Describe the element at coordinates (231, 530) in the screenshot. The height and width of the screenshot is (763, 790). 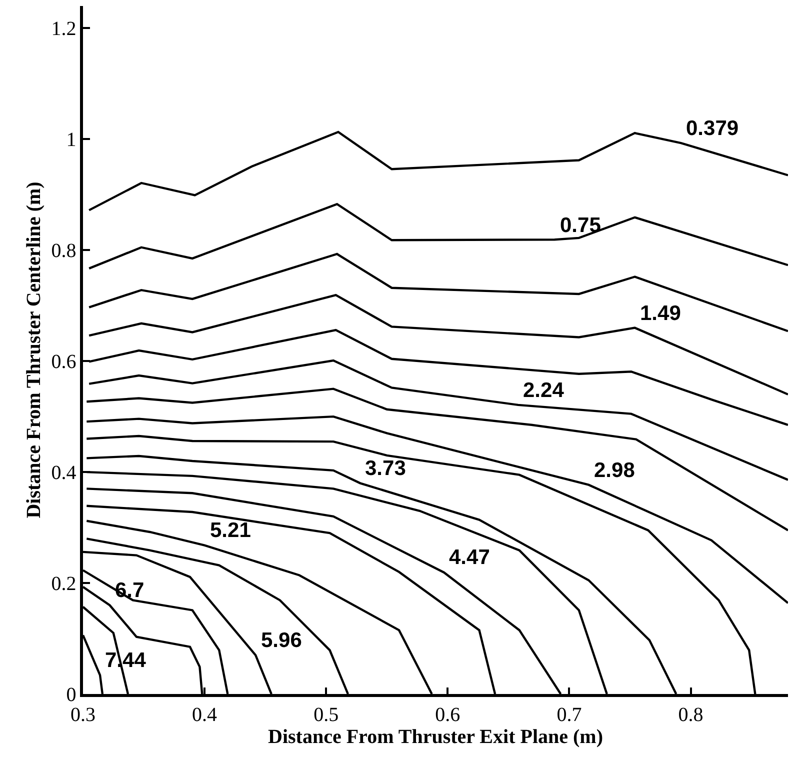
I see `annotation: 5.21` at that location.